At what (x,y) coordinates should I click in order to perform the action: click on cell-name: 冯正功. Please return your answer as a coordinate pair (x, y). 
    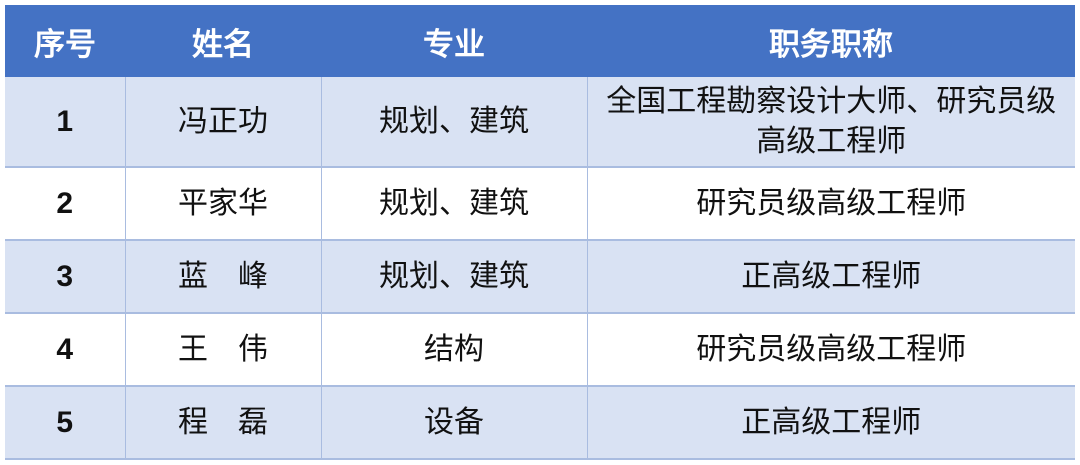
    Looking at the image, I should click on (223, 122).